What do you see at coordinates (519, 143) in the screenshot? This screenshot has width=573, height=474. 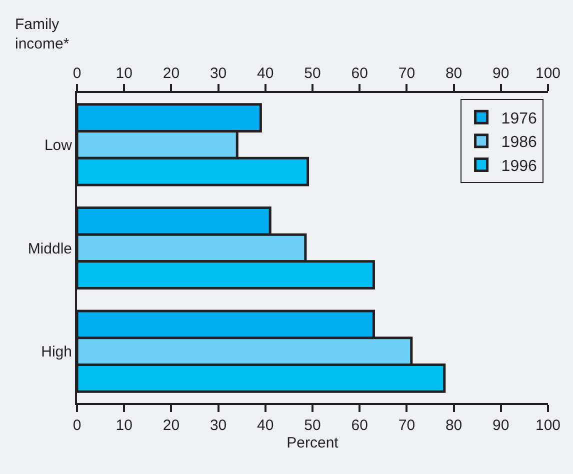 I see `legend-label: 1986` at bounding box center [519, 143].